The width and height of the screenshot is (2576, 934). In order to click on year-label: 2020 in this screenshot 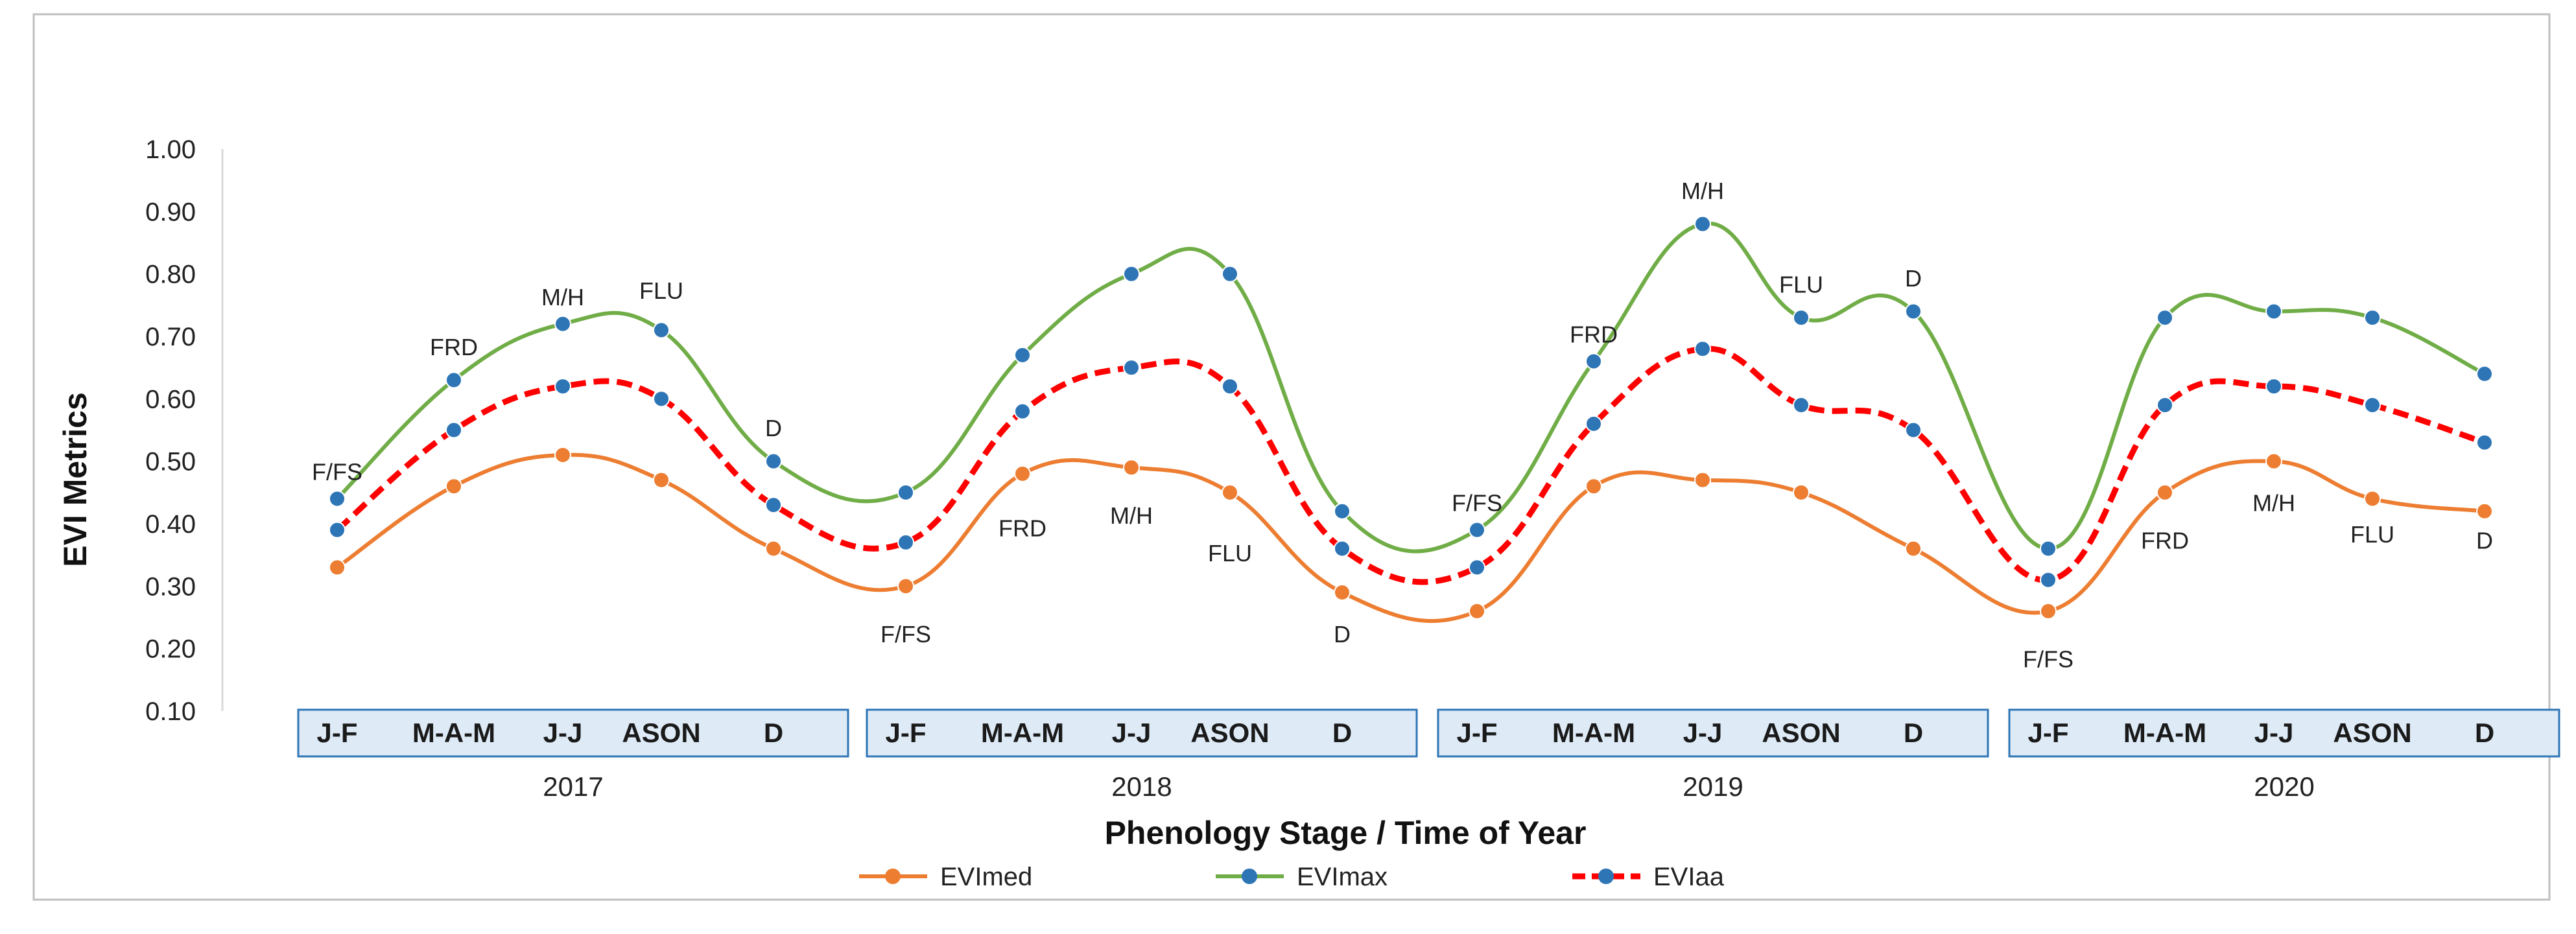, I will do `click(2284, 786)`.